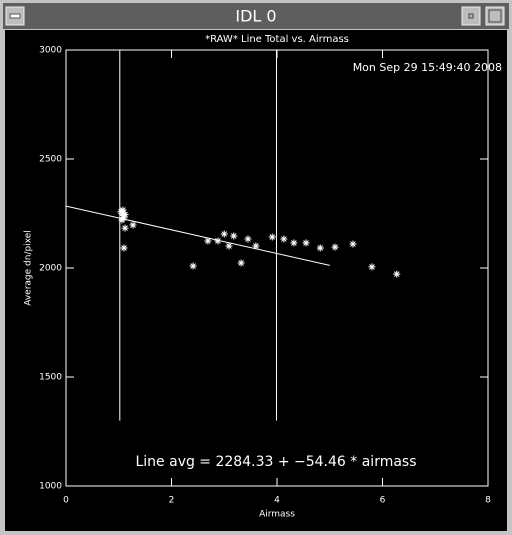 The height and width of the screenshot is (535, 512). What do you see at coordinates (427, 67) in the screenshot?
I see `timestamp: Mon Sep 29 15:49:40 2008` at bounding box center [427, 67].